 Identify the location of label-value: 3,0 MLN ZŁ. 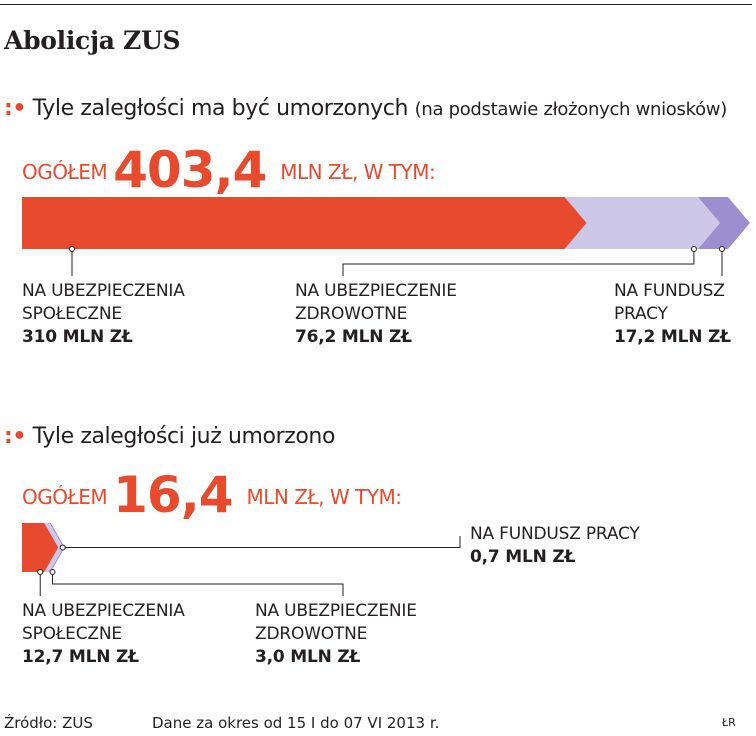
(308, 657).